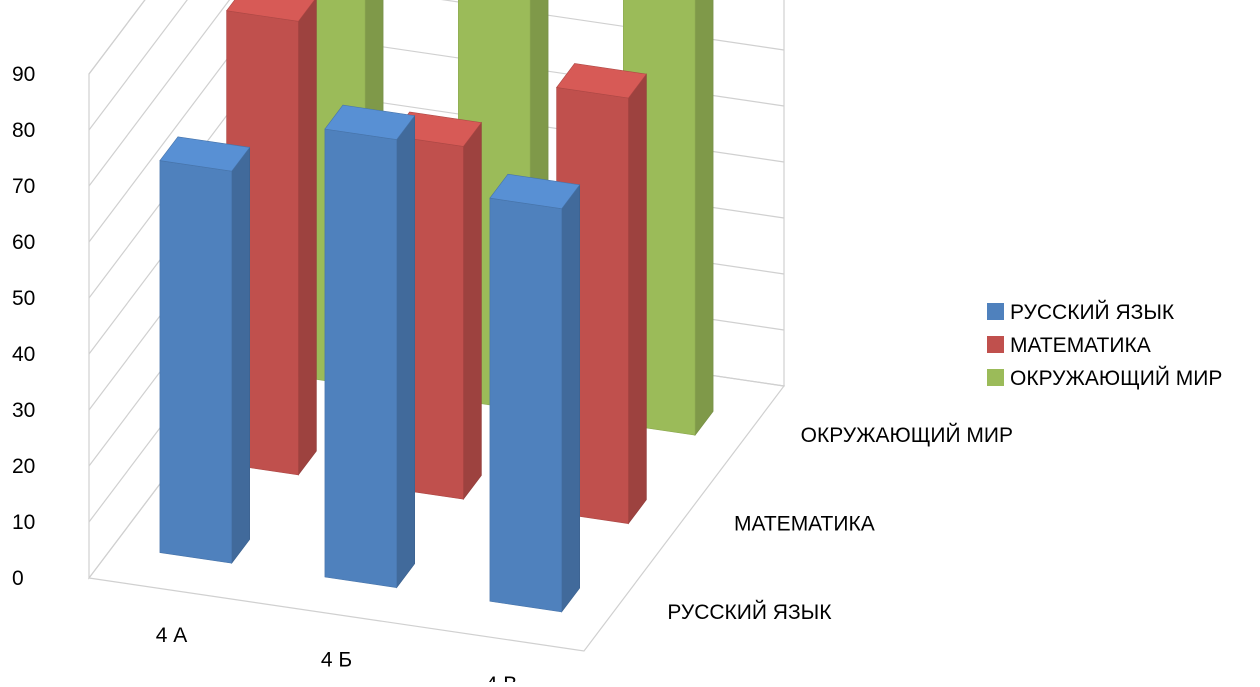  I want to click on depth-tick-label: МАТЕМАТИКА, so click(804, 524).